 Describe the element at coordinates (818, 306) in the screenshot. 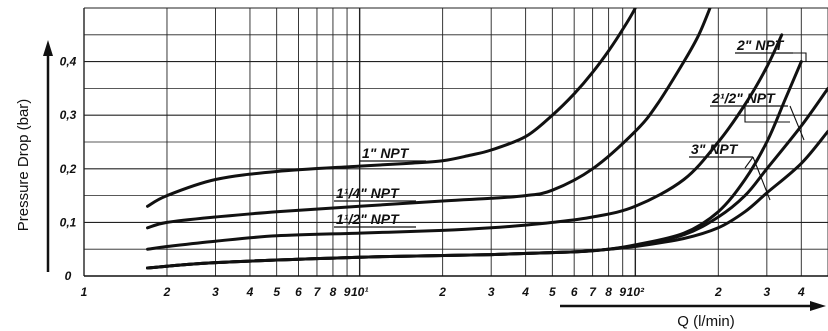

I see `x-axis-arrowhead` at that location.